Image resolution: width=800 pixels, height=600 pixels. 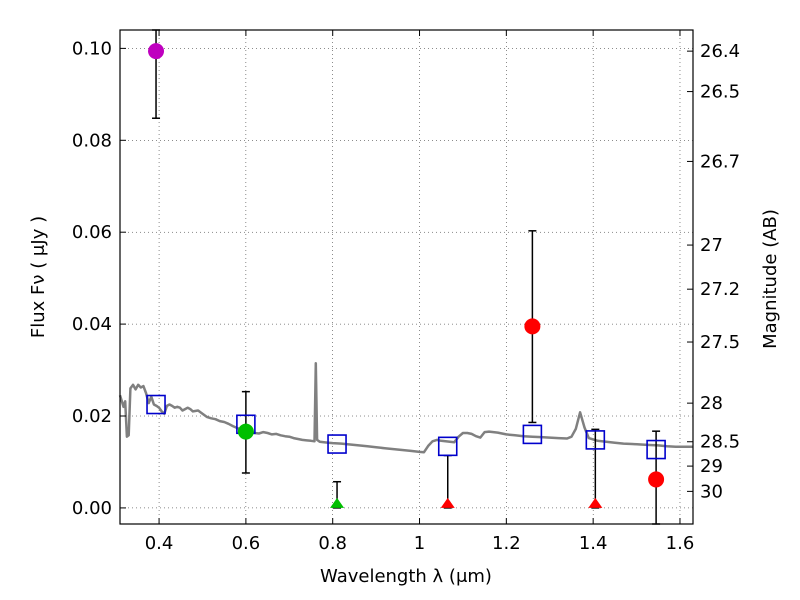 What do you see at coordinates (680, 543) in the screenshot?
I see `x-tick-label: 1.6` at bounding box center [680, 543].